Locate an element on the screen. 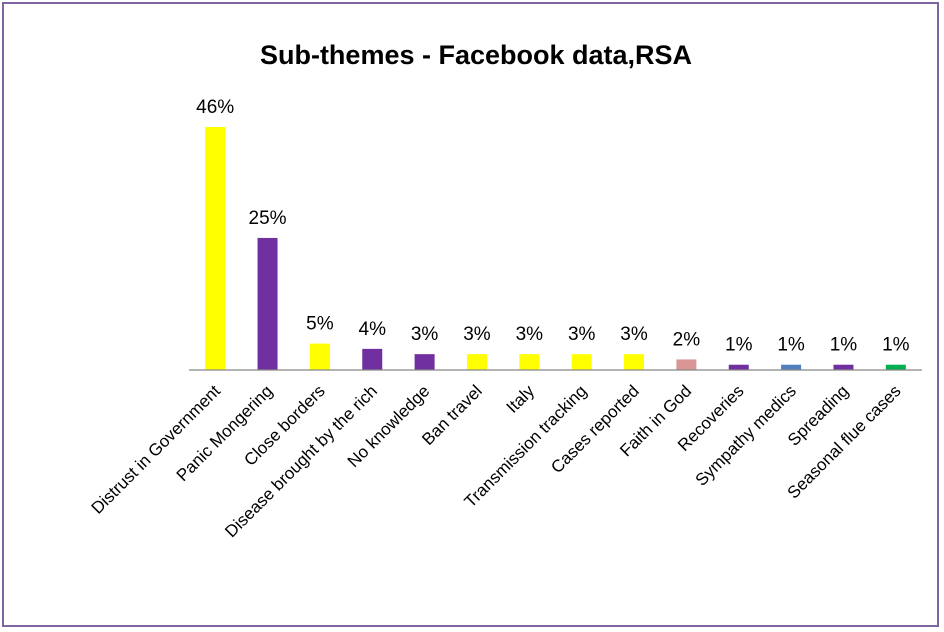  data-label-7: 3% is located at coordinates (530, 334).